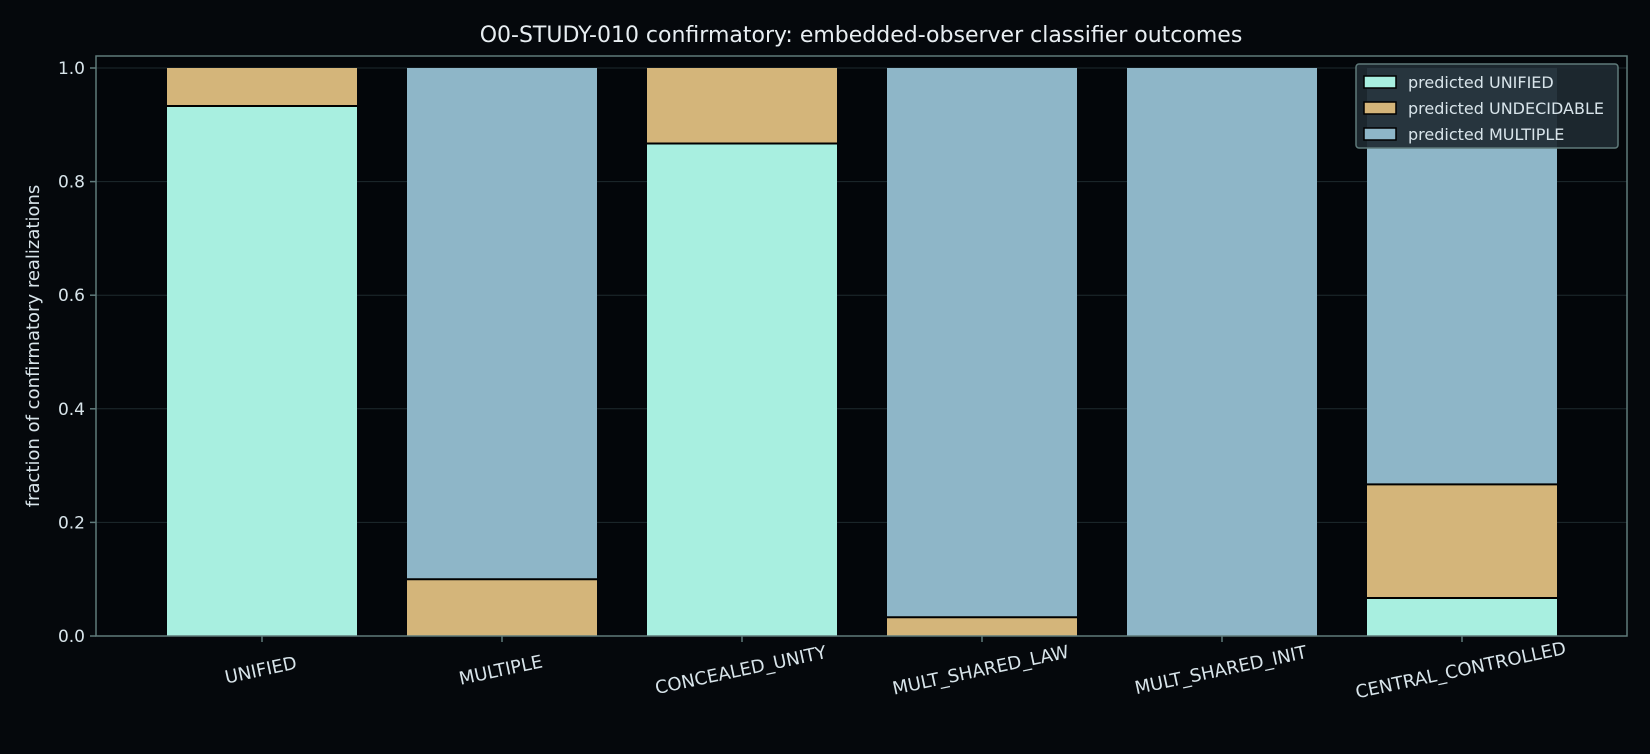 The height and width of the screenshot is (754, 1650). I want to click on bar-central-controlled-predicted-unified, so click(1462, 616).